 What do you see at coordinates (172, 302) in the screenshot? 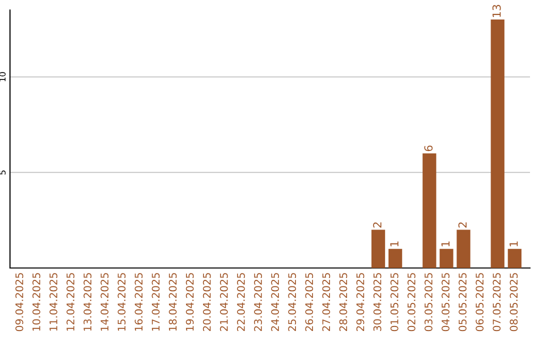
I see `x-tick-label: 18.04.2025` at bounding box center [172, 302].